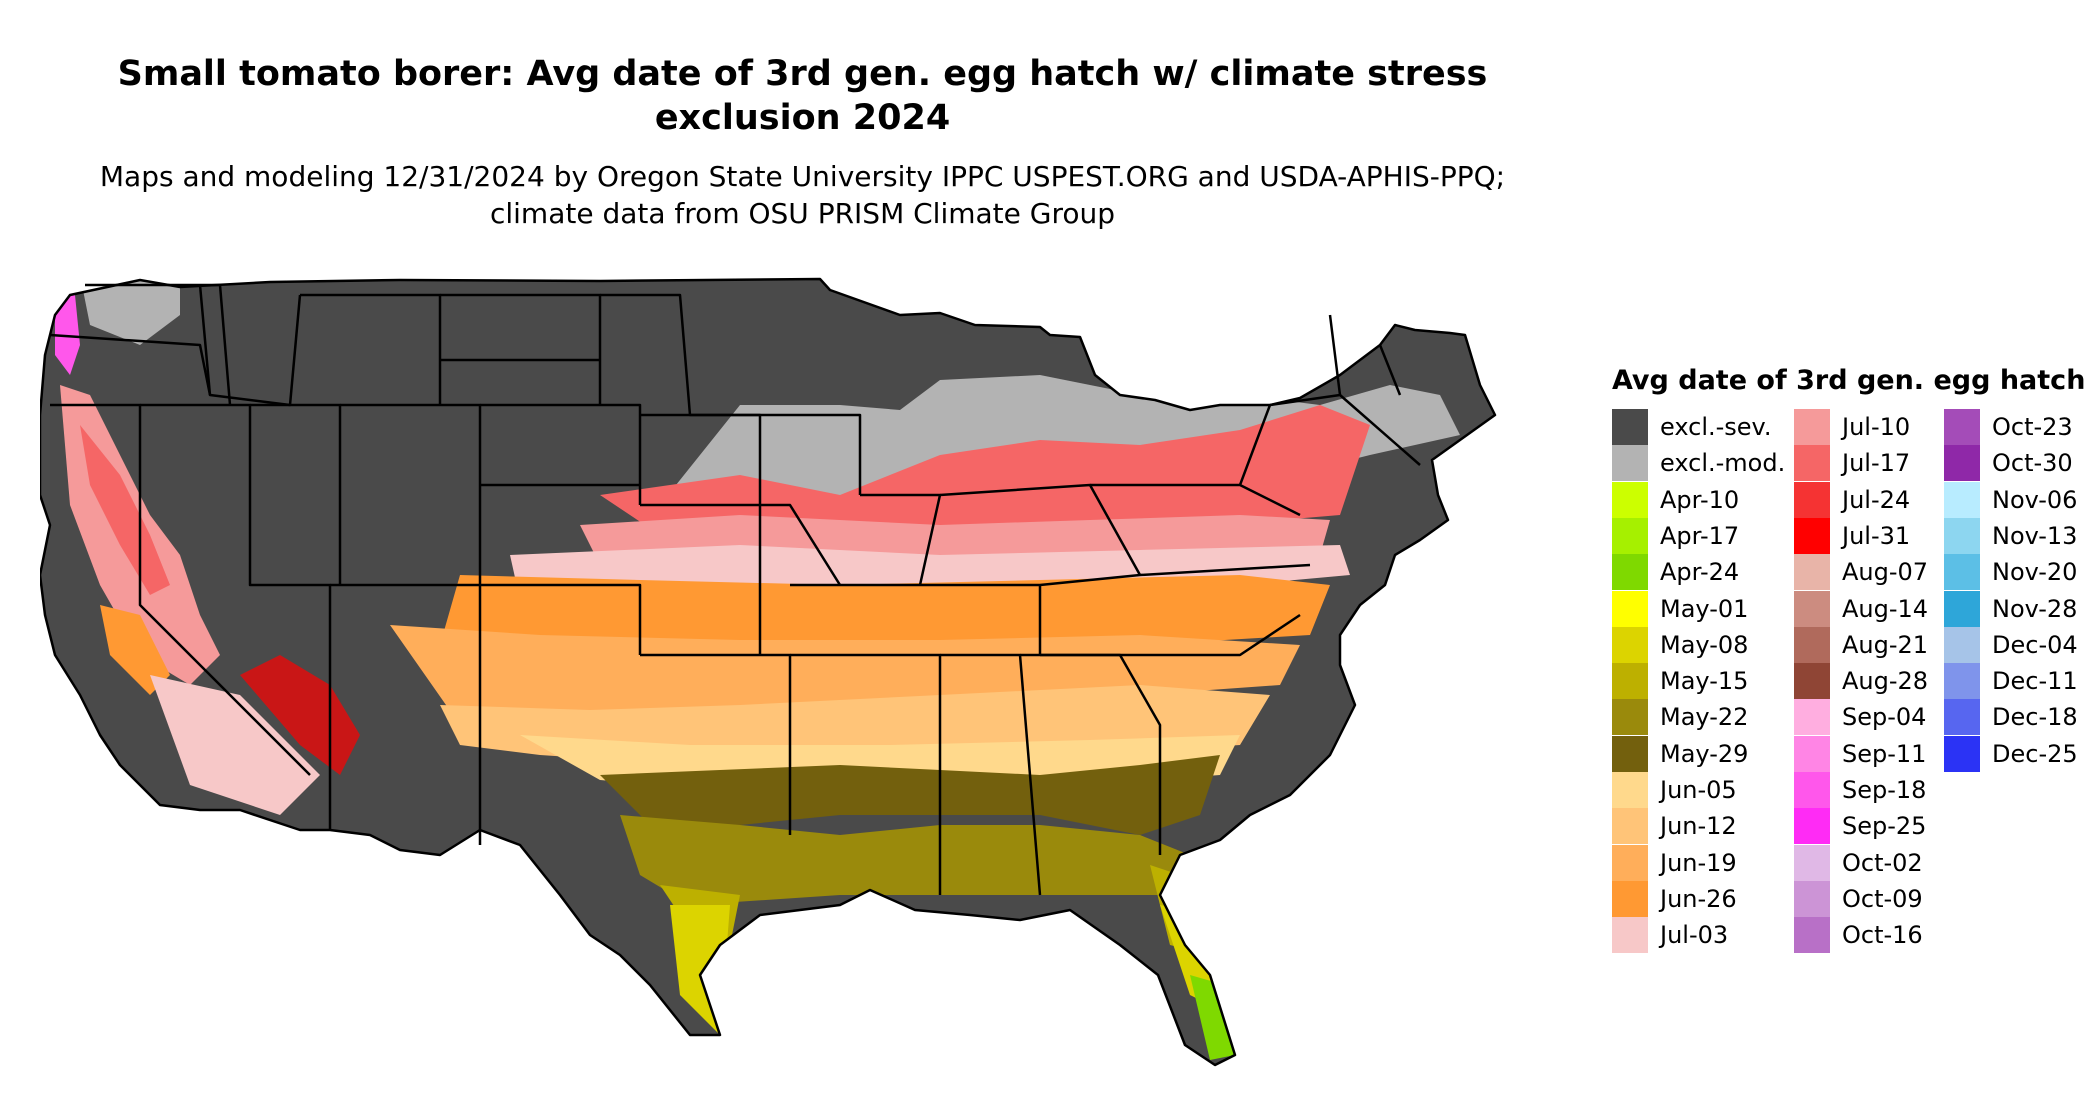  What do you see at coordinates (1852, 500) in the screenshot?
I see `legend-item: Jul-24` at bounding box center [1852, 500].